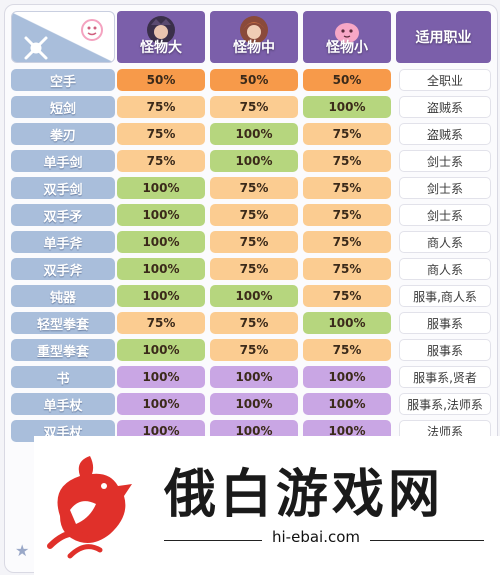 This screenshot has height=575, width=500. Describe the element at coordinates (254, 48) in the screenshot. I see `column-label: 怪物中` at that location.